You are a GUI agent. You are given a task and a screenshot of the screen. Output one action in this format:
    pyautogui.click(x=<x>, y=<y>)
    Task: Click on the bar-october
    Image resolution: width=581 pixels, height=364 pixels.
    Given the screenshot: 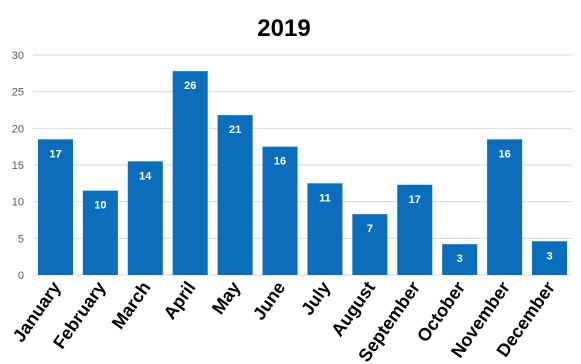 What is the action you would take?
    pyautogui.click(x=460, y=259)
    